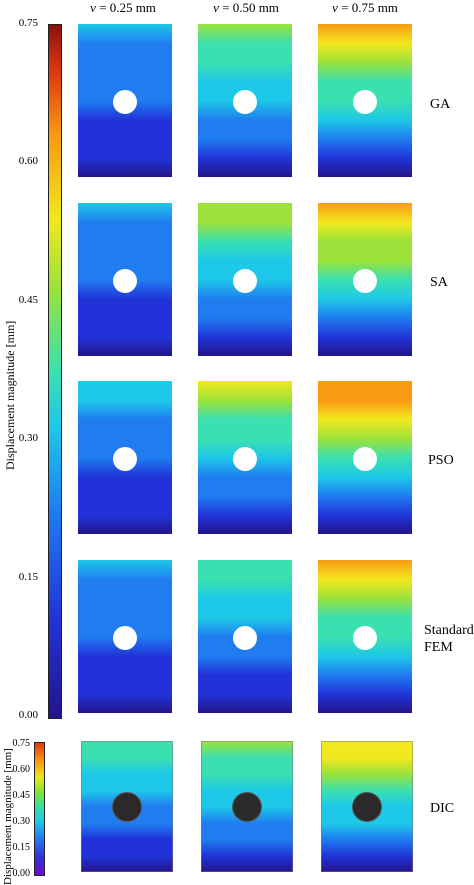 The height and width of the screenshot is (885, 474). Describe the element at coordinates (21, 873) in the screenshot. I see `dic-colorbar-tick: 0.00` at that location.